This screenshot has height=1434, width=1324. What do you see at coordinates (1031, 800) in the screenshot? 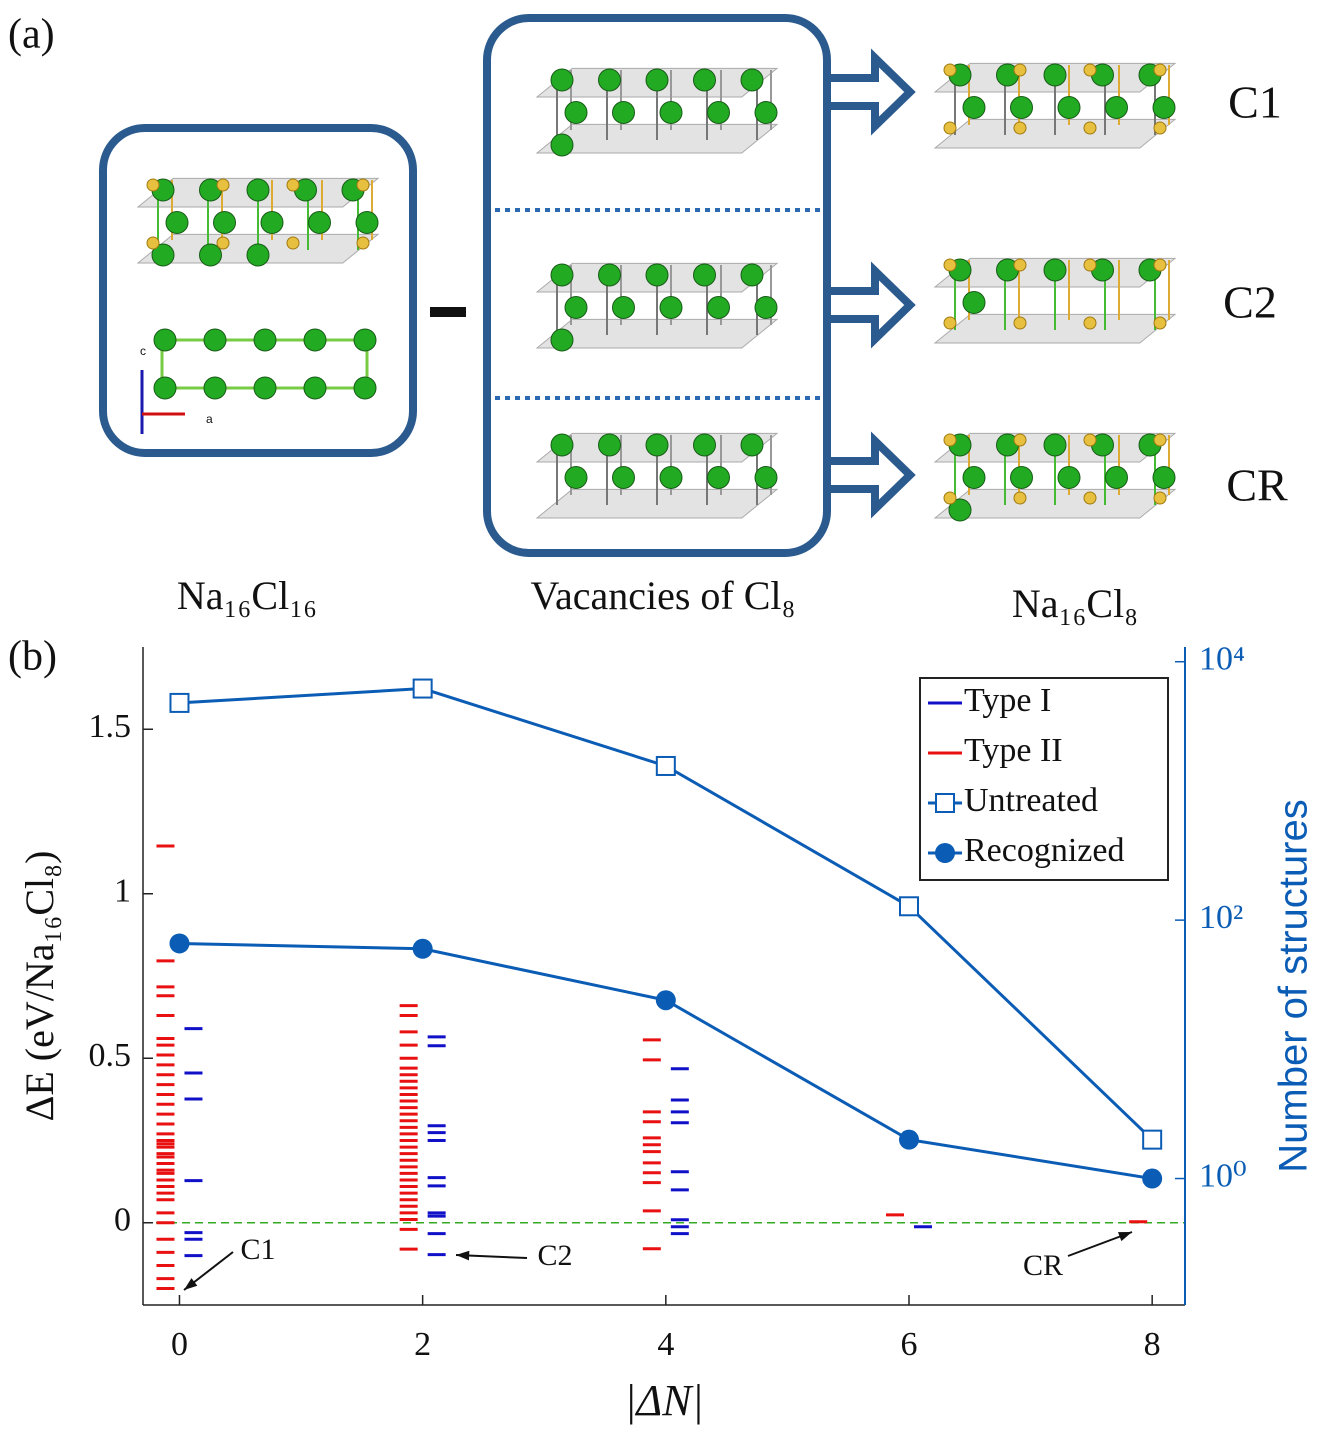
I see `legend-label: Untreated` at bounding box center [1031, 800].